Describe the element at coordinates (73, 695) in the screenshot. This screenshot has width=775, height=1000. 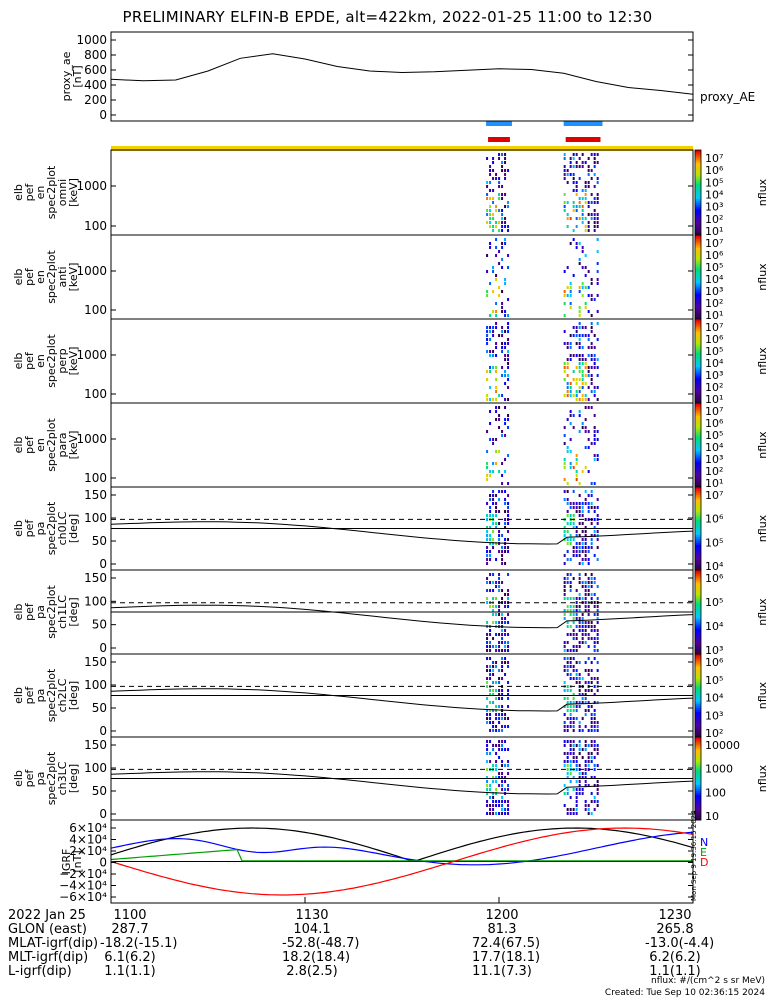
I see `panel-ch2-ylabel-5: [deg]` at that location.